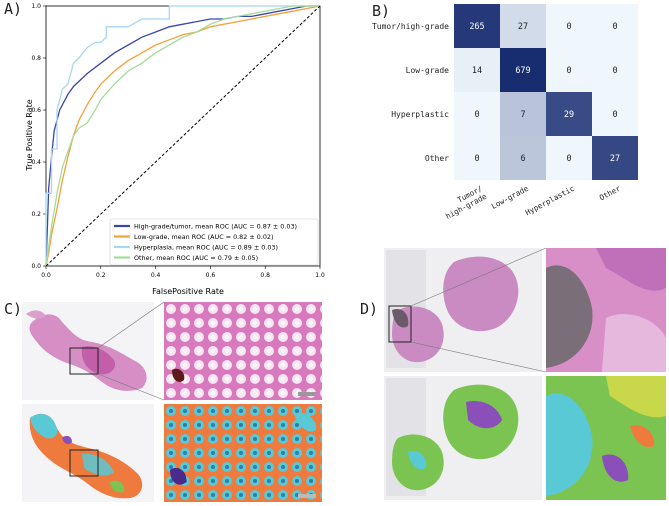 This screenshot has width=669, height=506. What do you see at coordinates (13, 9) in the screenshot?
I see `panel-label-a: A)` at bounding box center [13, 9].